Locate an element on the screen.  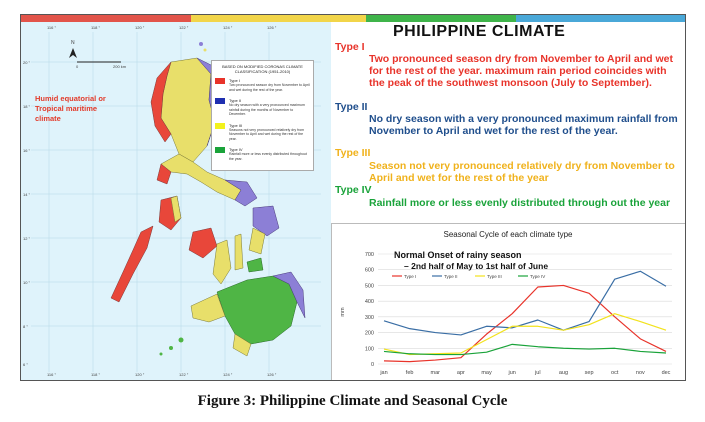
type4-heading: Type IV is located at coordinates (353, 190).